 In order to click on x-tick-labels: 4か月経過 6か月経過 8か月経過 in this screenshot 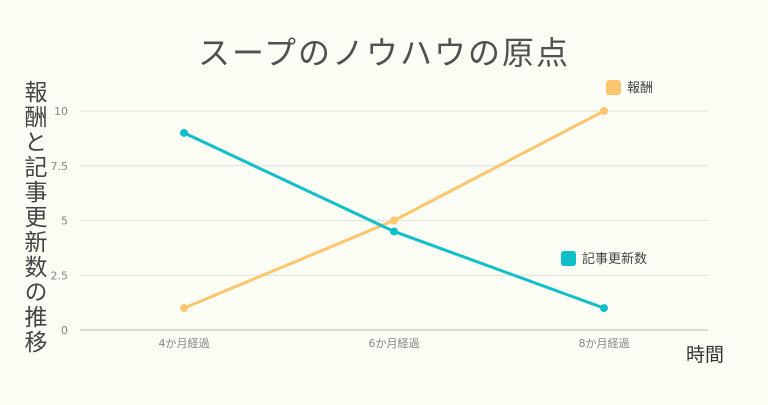, I will do `click(394, 343)`.